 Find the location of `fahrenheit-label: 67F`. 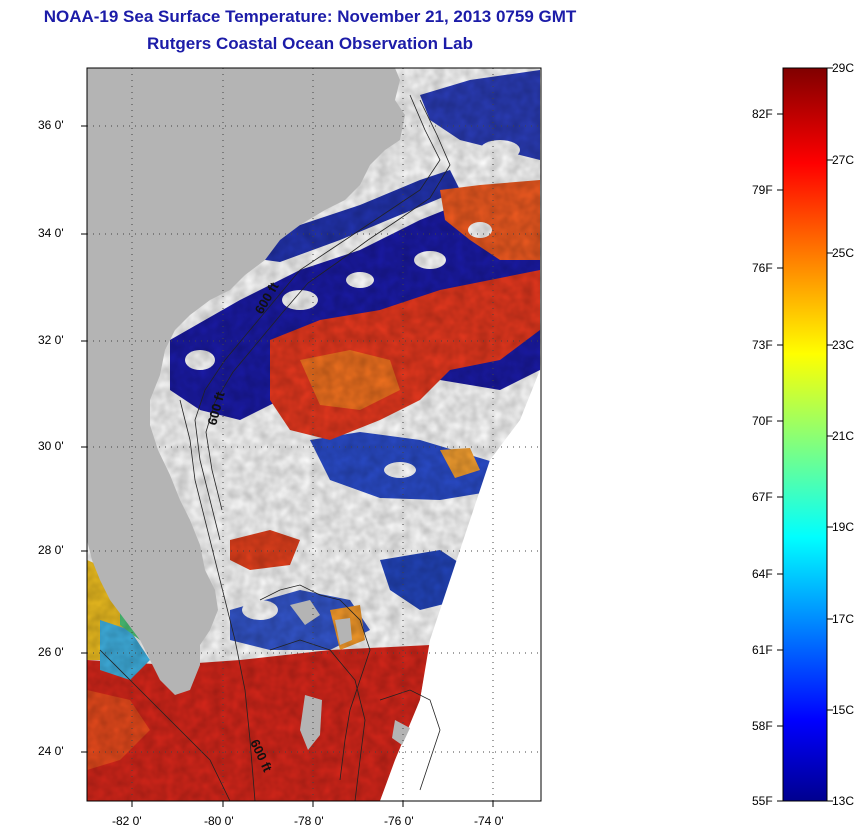

fahrenheit-label: 67F is located at coordinates (762, 497).